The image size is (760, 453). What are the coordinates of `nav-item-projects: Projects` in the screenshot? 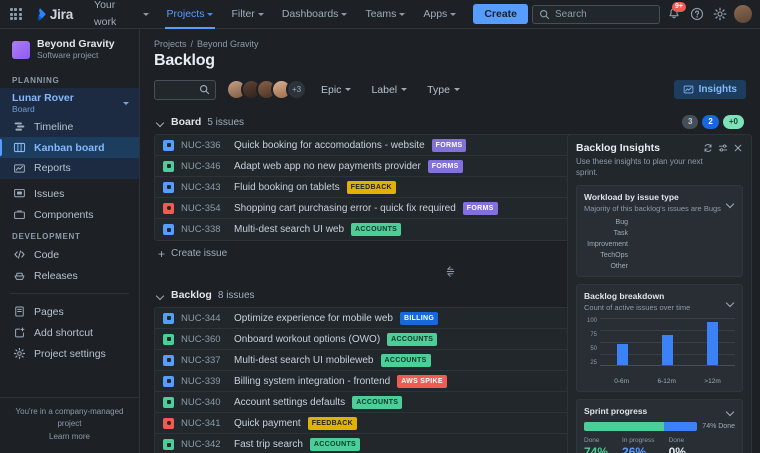 It's located at (190, 14).